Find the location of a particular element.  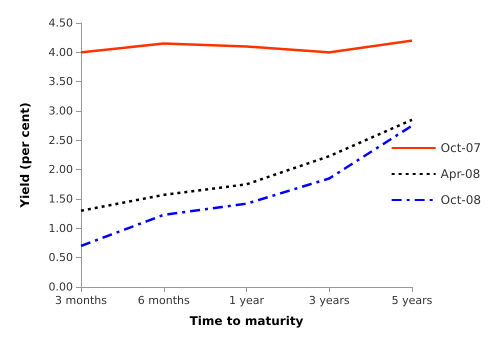

x-tick-label: 3 years is located at coordinates (329, 300).